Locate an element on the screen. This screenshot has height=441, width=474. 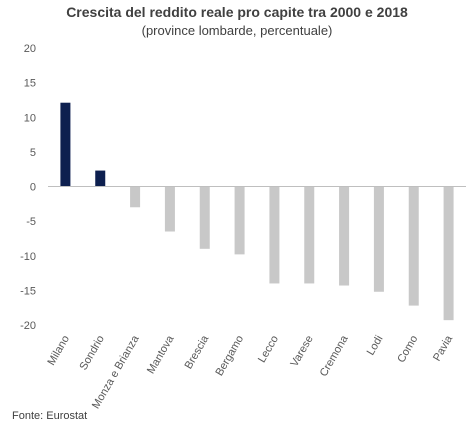
x-tick-label: Brescia is located at coordinates (197, 352).